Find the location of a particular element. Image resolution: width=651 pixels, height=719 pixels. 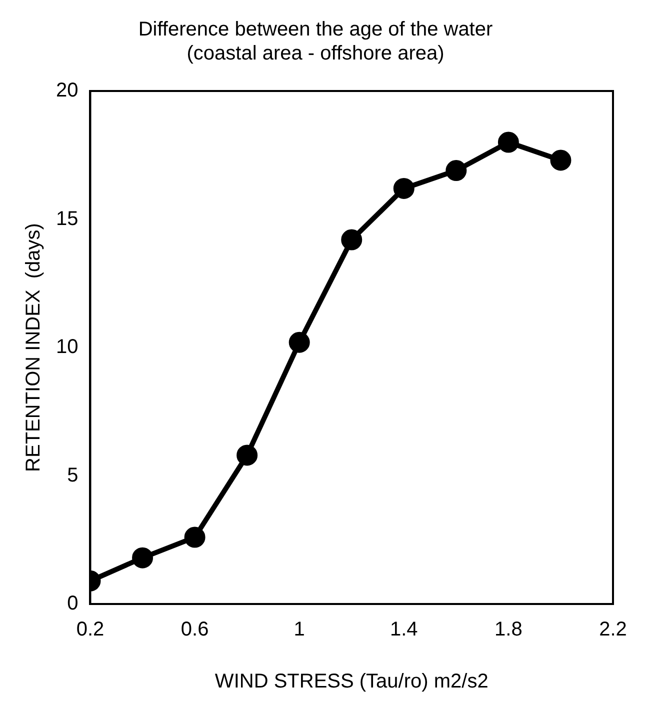

x-tick-label: 1.8 is located at coordinates (508, 629).